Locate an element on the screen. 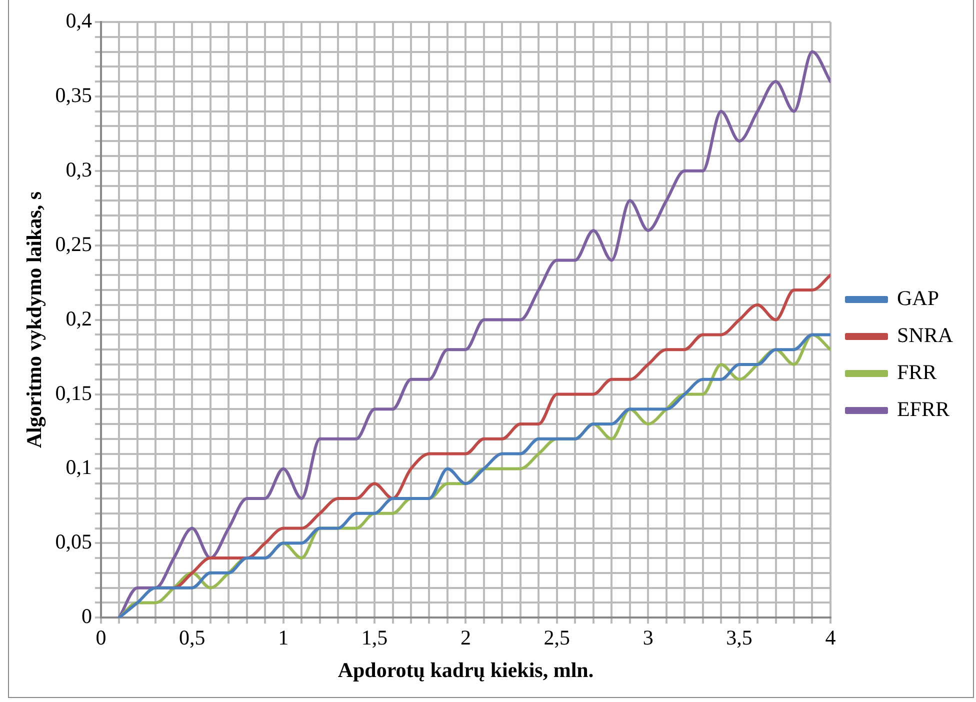 Image resolution: width=976 pixels, height=702 pixels. y-tick-label: 0,3 is located at coordinates (79, 169).